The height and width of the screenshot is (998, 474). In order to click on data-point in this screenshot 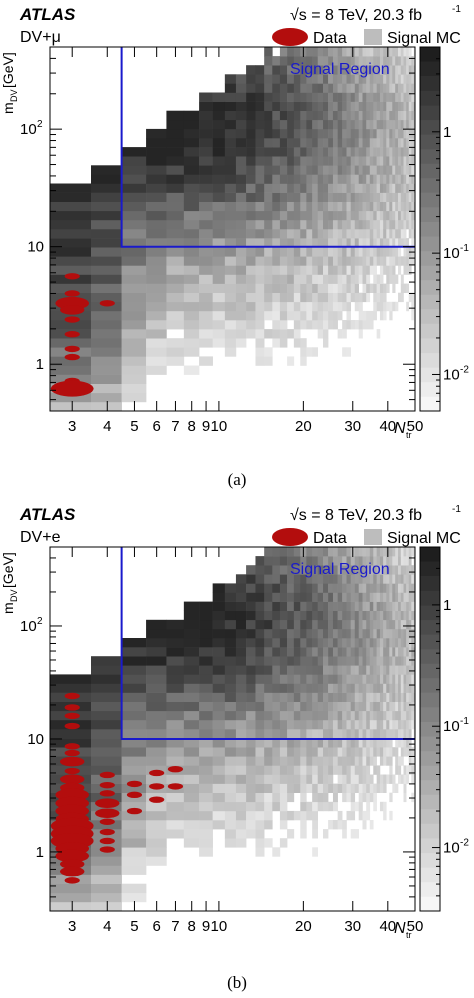, I will do `click(72, 746)`.